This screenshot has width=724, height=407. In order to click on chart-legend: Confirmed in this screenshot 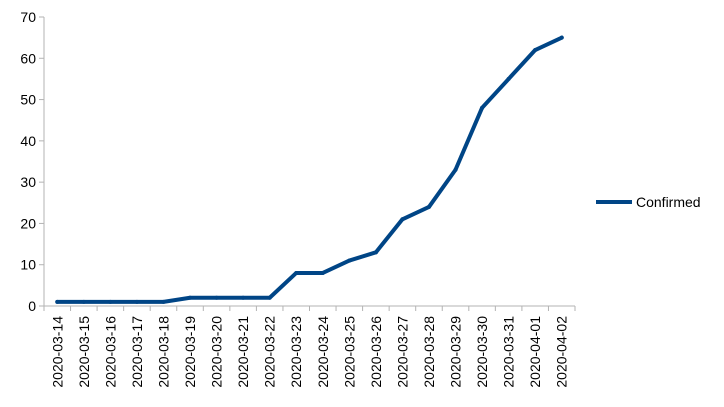, I will do `click(648, 202)`.